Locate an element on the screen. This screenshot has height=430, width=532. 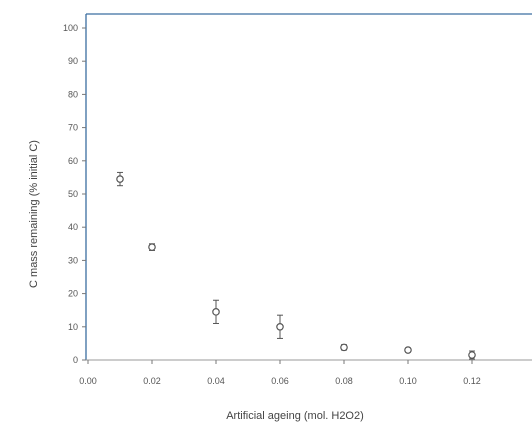
y-tick-label: 30 is located at coordinates (73, 260).